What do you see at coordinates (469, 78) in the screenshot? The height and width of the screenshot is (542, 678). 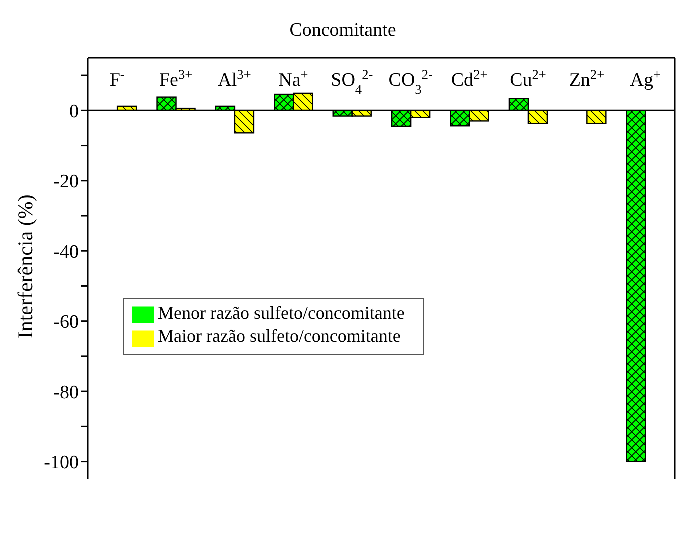 I see `x-tick-label: Cd$^{2+}$` at bounding box center [469, 78].